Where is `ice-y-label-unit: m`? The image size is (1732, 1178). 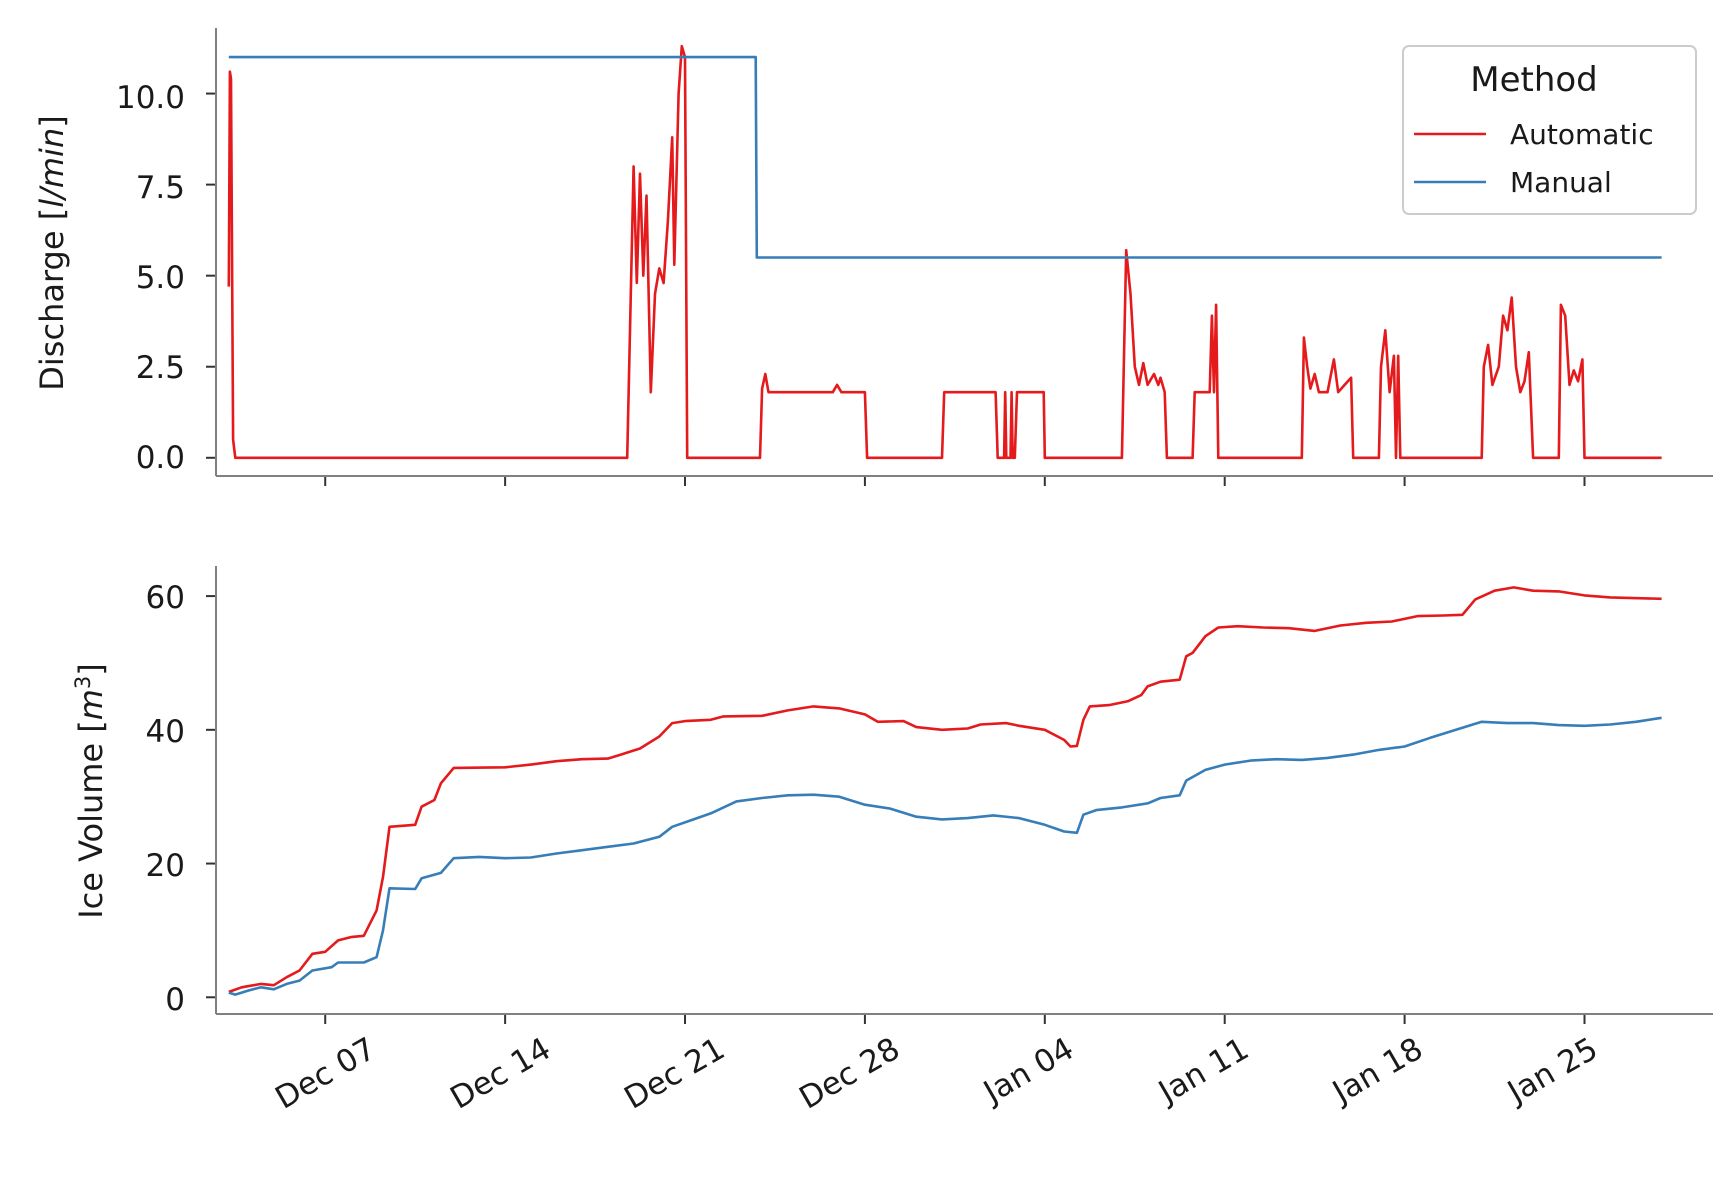 ice-y-label-unit: m is located at coordinates (91, 704).